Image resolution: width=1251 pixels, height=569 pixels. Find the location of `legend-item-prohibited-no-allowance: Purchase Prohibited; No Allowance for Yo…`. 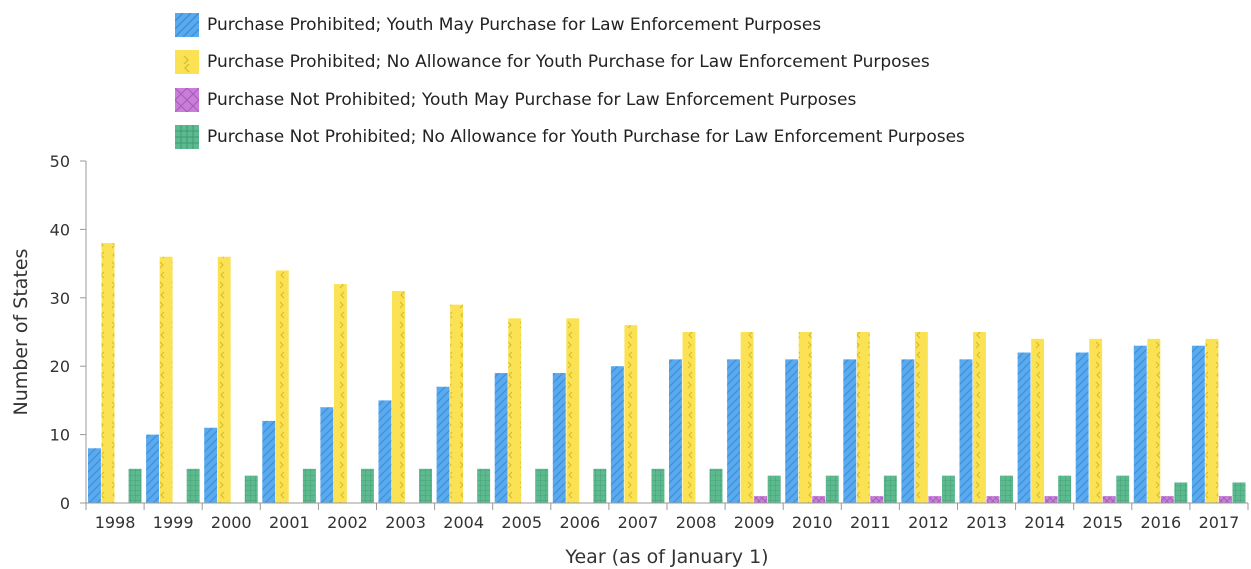

legend-item-prohibited-no-allowance: Purchase Prohibited; No Allowance for Yo… is located at coordinates (570, 63).